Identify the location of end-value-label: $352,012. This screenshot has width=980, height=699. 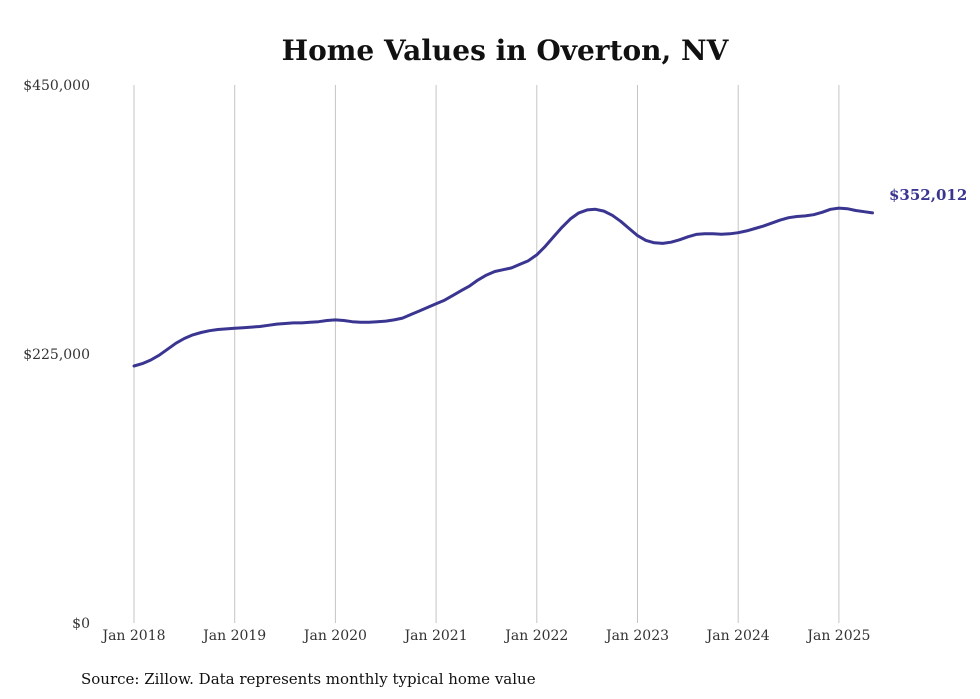
(928, 195).